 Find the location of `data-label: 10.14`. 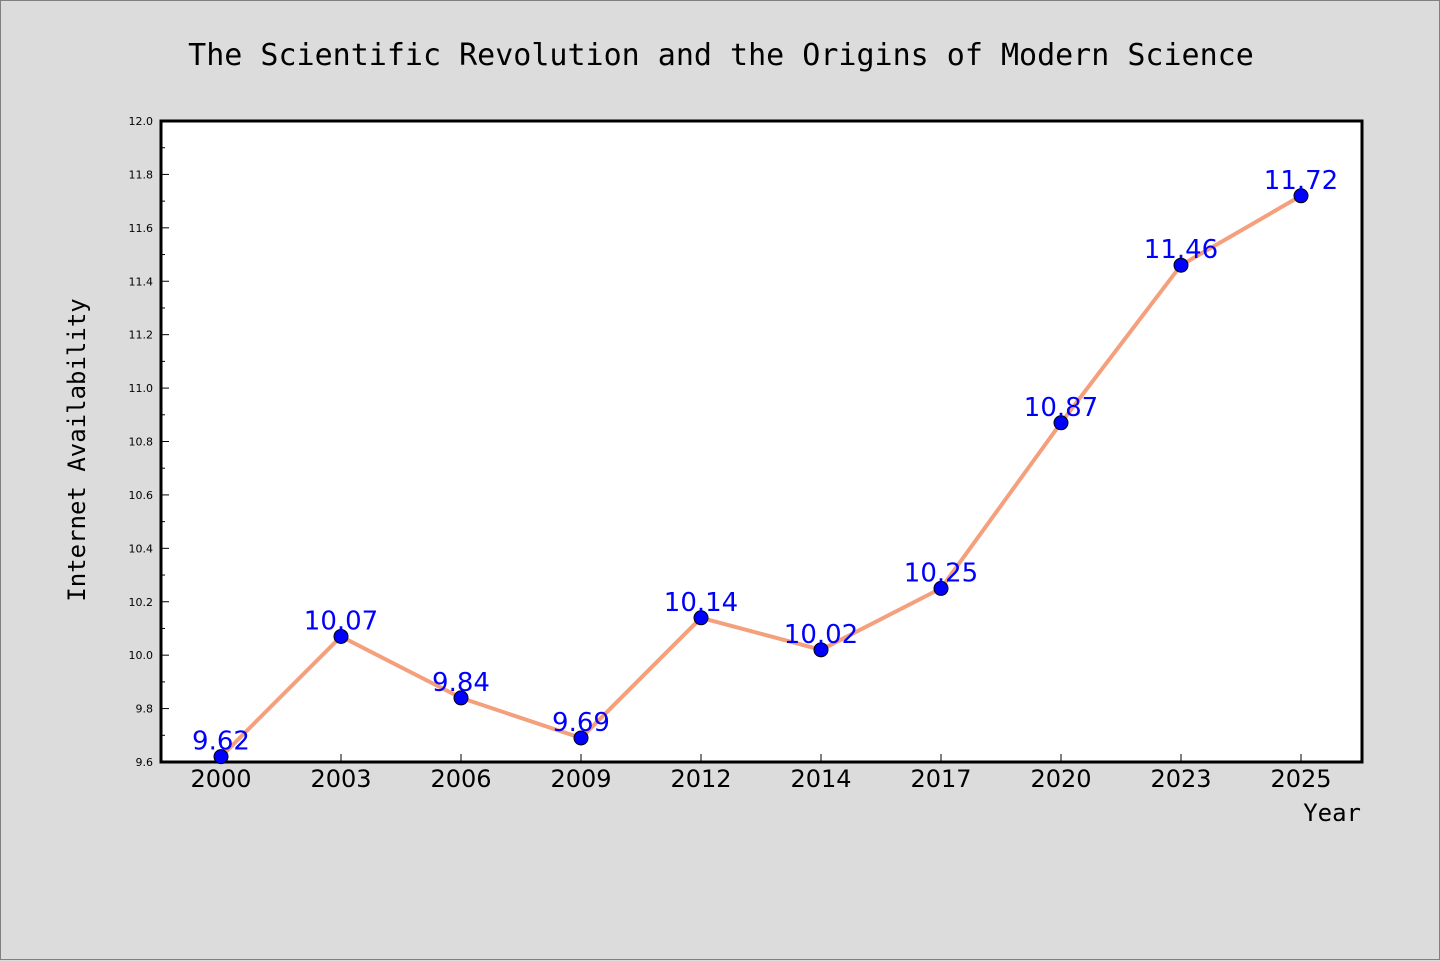

data-label: 10.14 is located at coordinates (701, 603).